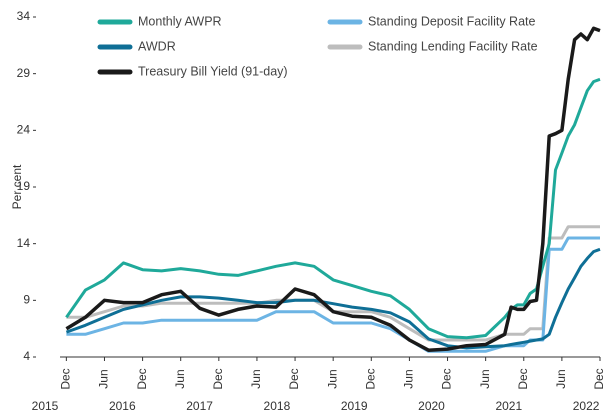 This screenshot has width=613, height=418. Describe the element at coordinates (24, 243) in the screenshot. I see `y-tick-label: 14` at that location.